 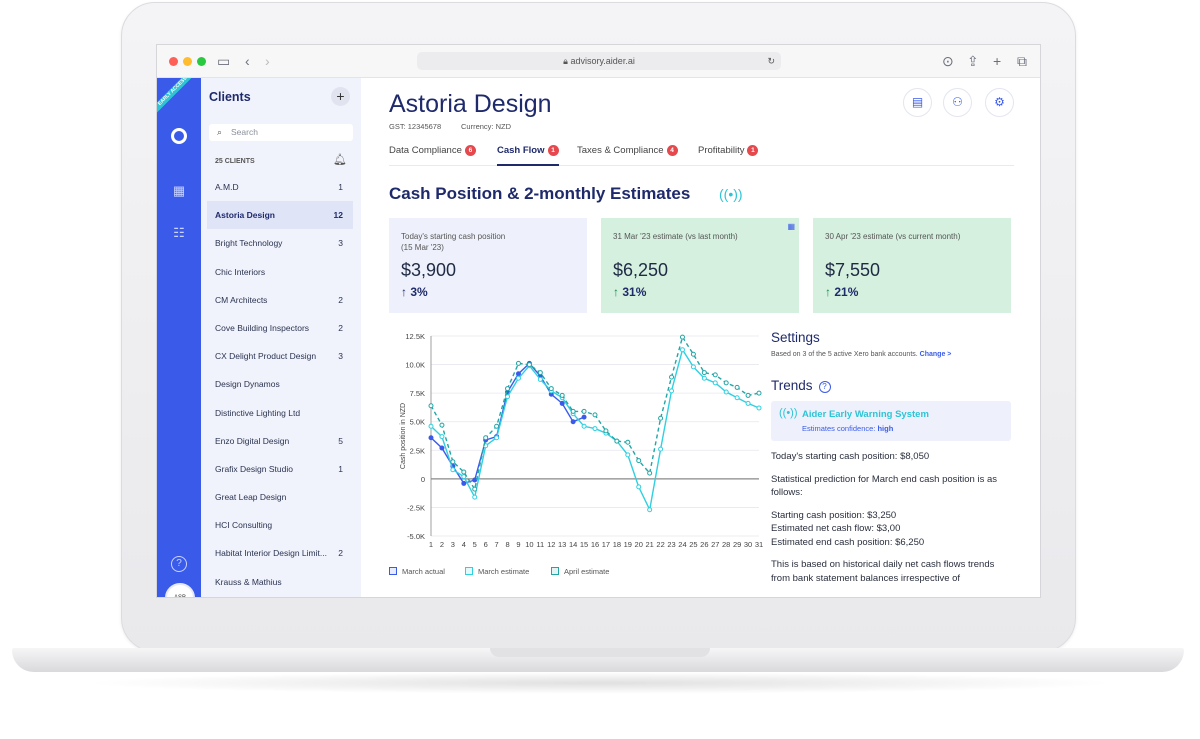 I want to click on sidebar-client-item: Design Dynamos, so click(x=280, y=384).